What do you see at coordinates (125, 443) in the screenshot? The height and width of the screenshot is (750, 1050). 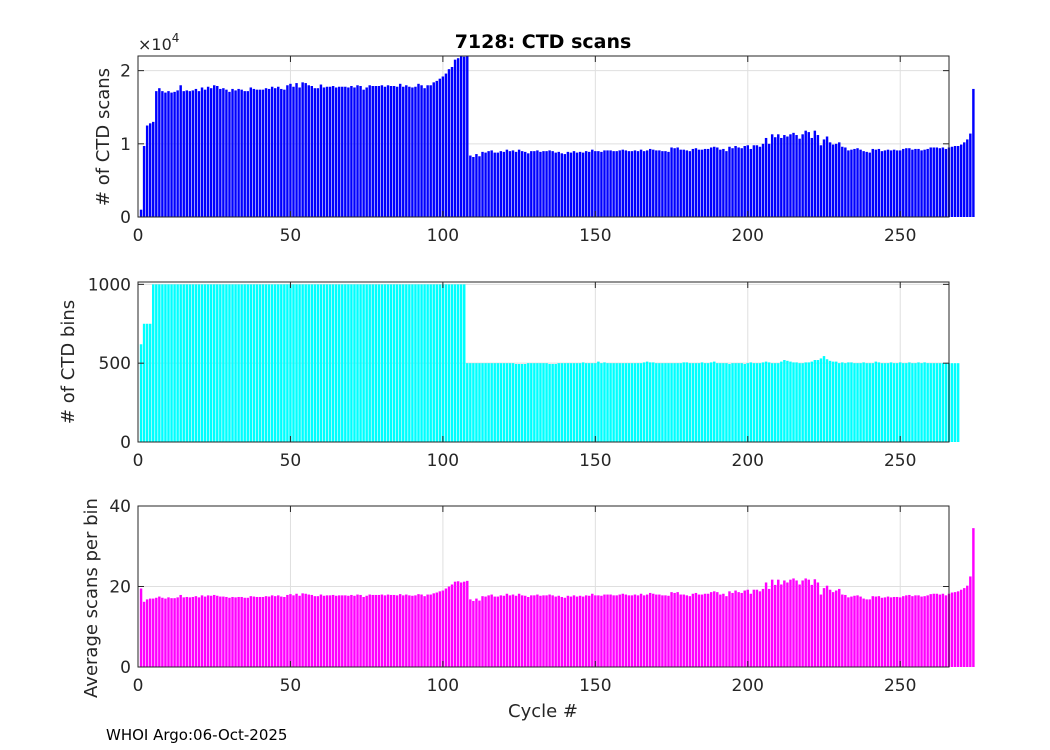 I see `y-tick-label: 0` at bounding box center [125, 443].